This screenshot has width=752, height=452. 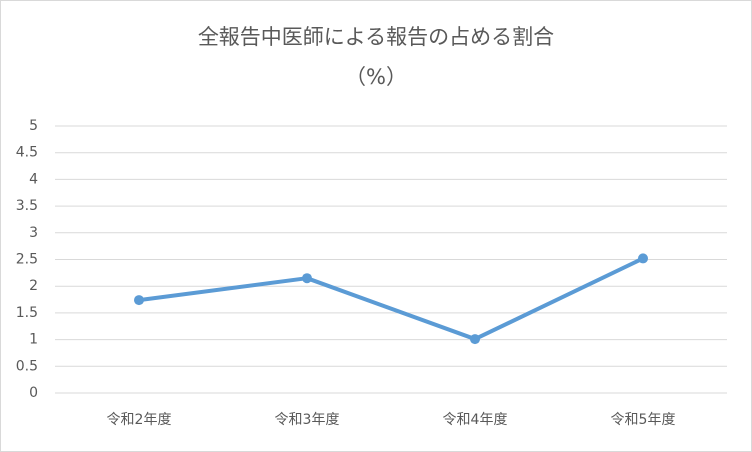 What do you see at coordinates (376, 77) in the screenshot?
I see `chart-subtitle: （%）` at bounding box center [376, 77].